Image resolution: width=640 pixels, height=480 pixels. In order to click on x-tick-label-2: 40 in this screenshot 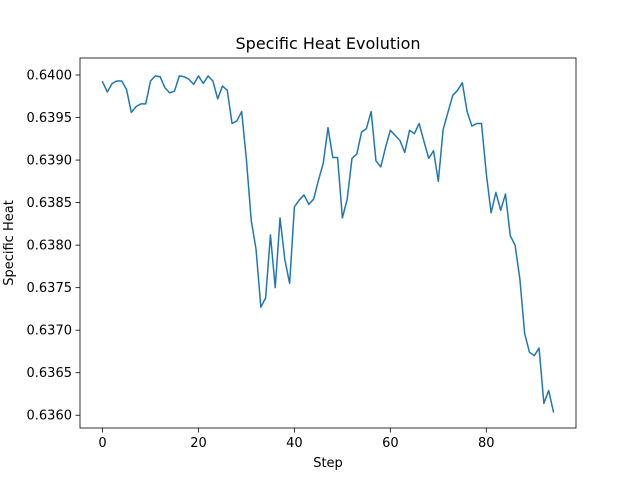, I will do `click(294, 443)`.